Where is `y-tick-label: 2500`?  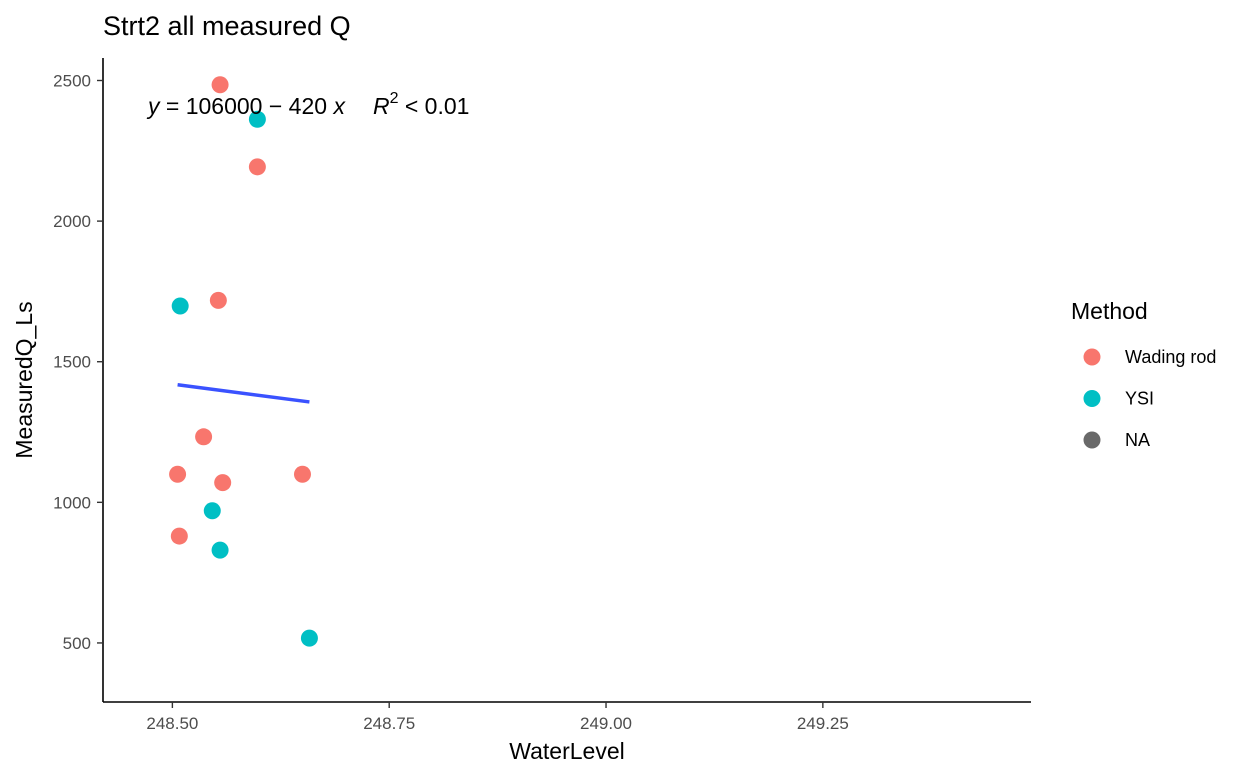
y-tick-label: 2500 is located at coordinates (72, 80).